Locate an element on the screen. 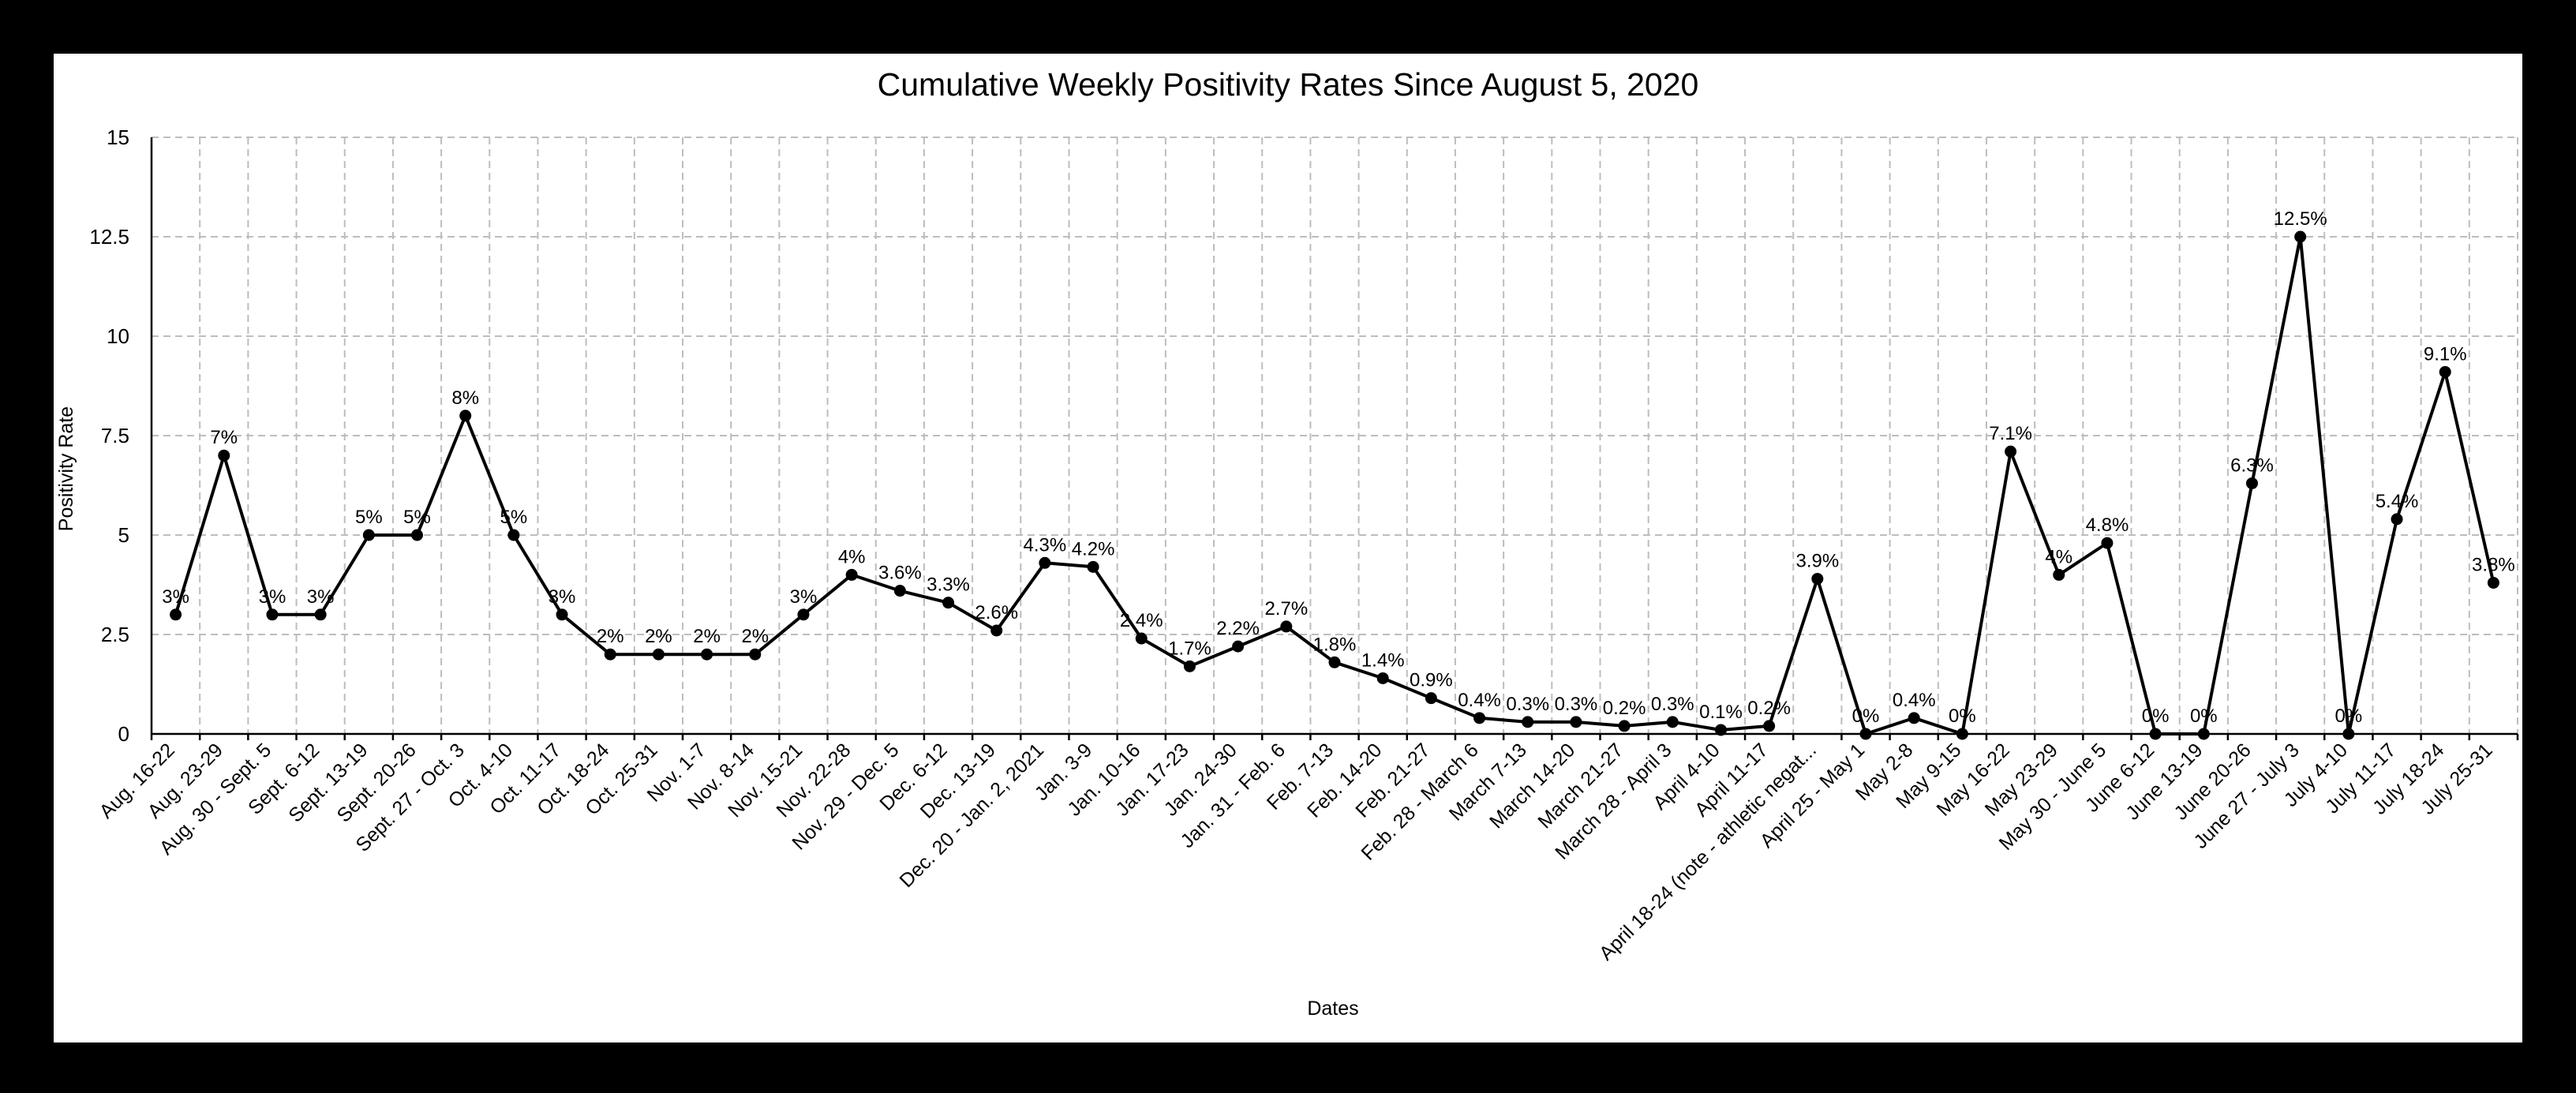 Image resolution: width=2576 pixels, height=1093 pixels. data-label: 0.1% is located at coordinates (1721, 712).